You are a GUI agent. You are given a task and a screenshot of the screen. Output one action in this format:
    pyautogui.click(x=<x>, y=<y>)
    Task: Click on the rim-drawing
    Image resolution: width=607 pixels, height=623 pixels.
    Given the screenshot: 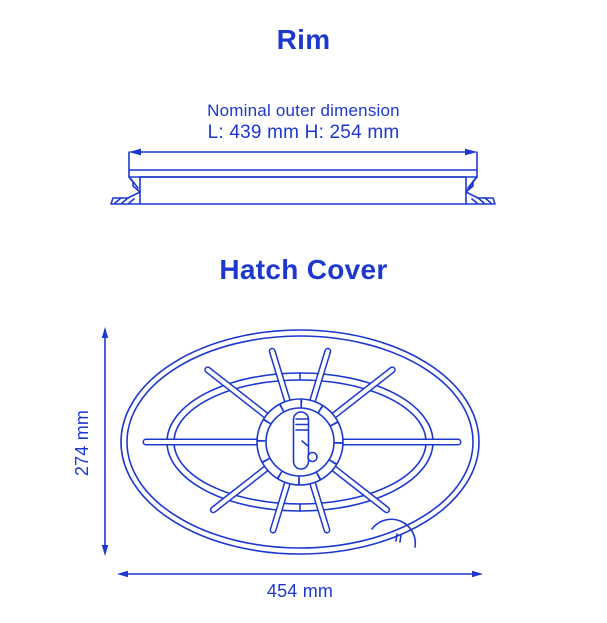 What is the action you would take?
    pyautogui.click(x=303, y=176)
    